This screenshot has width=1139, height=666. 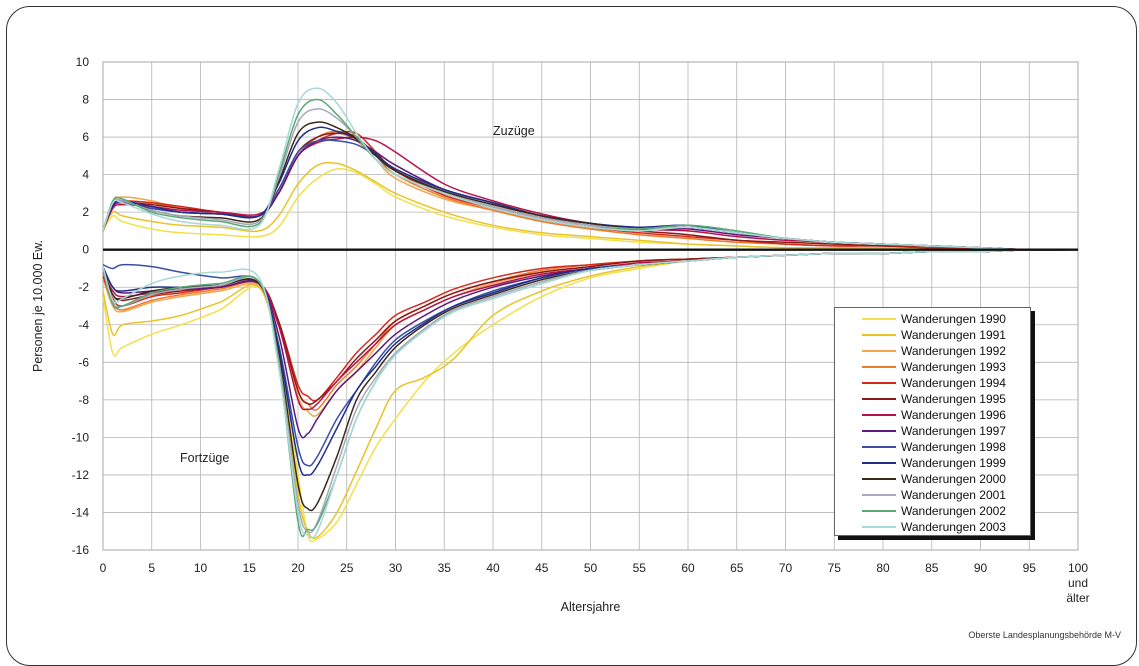 What do you see at coordinates (591, 607) in the screenshot?
I see `x-axis-label: Altersjahre` at bounding box center [591, 607].